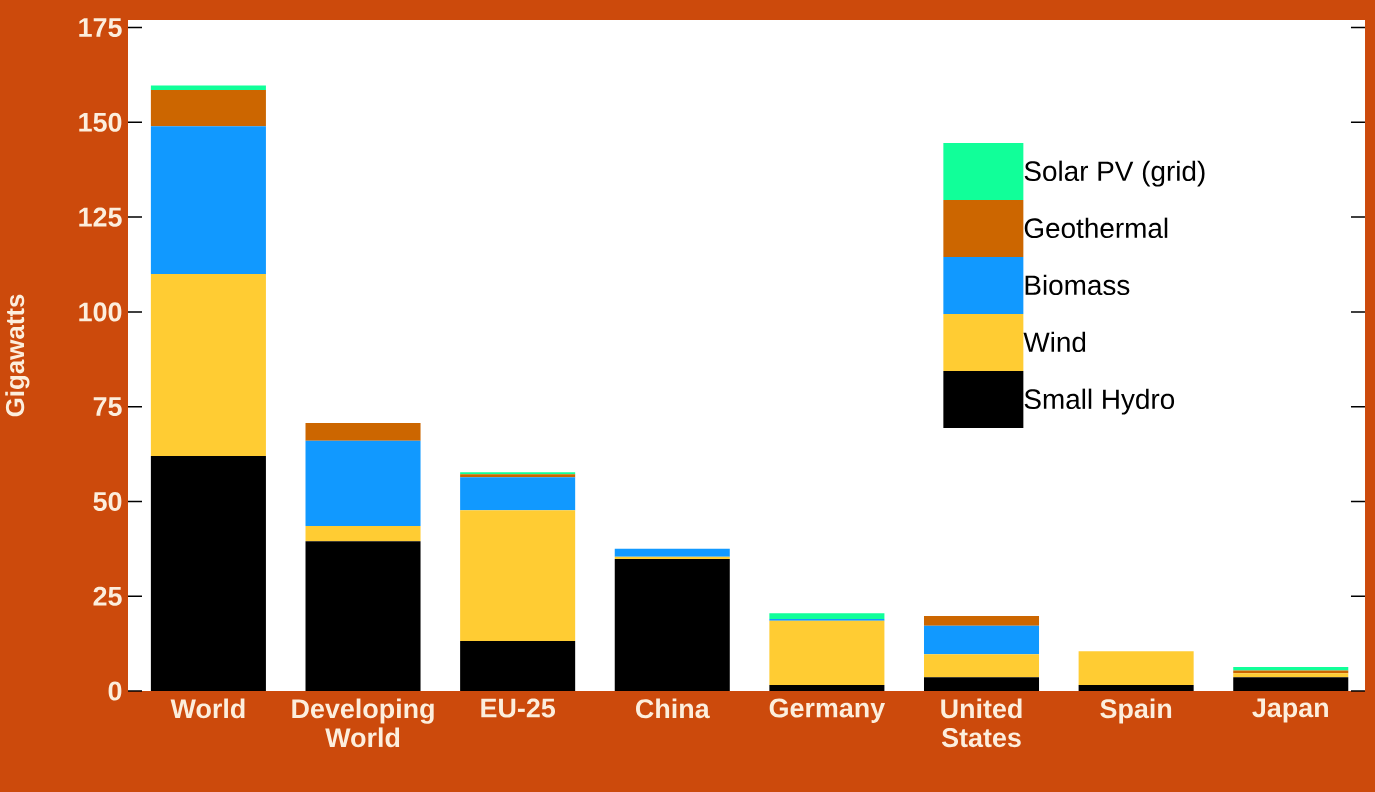 The width and height of the screenshot is (1375, 792). Describe the element at coordinates (1136, 711) in the screenshot. I see `x-tick-label: Spain` at that location.